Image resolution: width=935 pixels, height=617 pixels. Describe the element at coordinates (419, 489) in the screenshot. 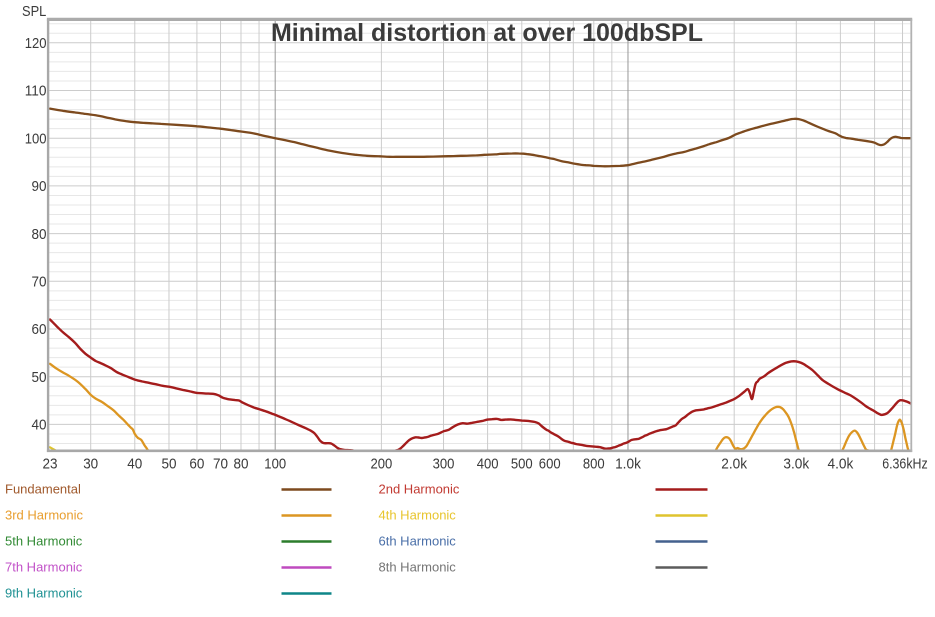

I see `svg-text: 2nd Harmonic` at that location.